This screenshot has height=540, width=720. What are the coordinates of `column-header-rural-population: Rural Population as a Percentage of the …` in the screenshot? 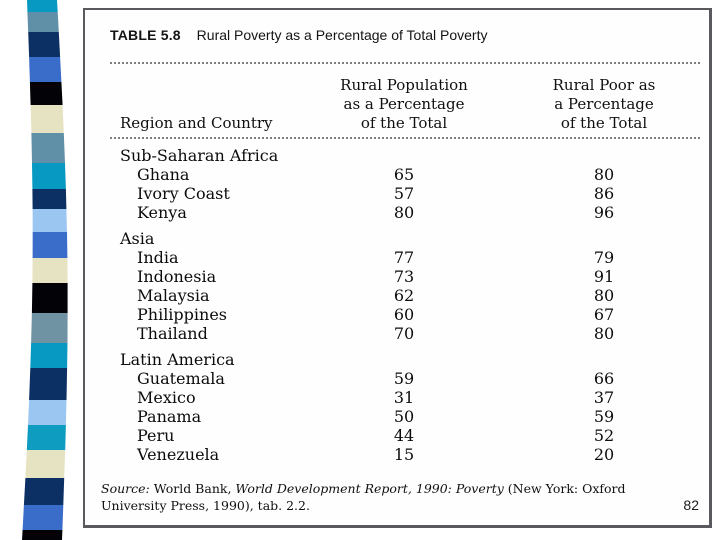 It's located at (404, 104).